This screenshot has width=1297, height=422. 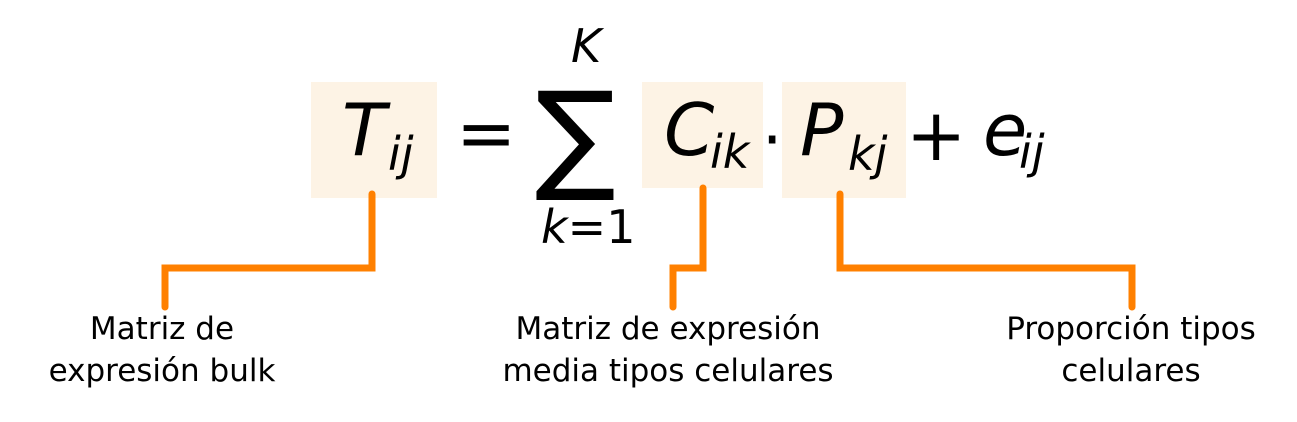 What do you see at coordinates (162, 371) in the screenshot?
I see `label-bulk-line2: expresión bulk` at bounding box center [162, 371].